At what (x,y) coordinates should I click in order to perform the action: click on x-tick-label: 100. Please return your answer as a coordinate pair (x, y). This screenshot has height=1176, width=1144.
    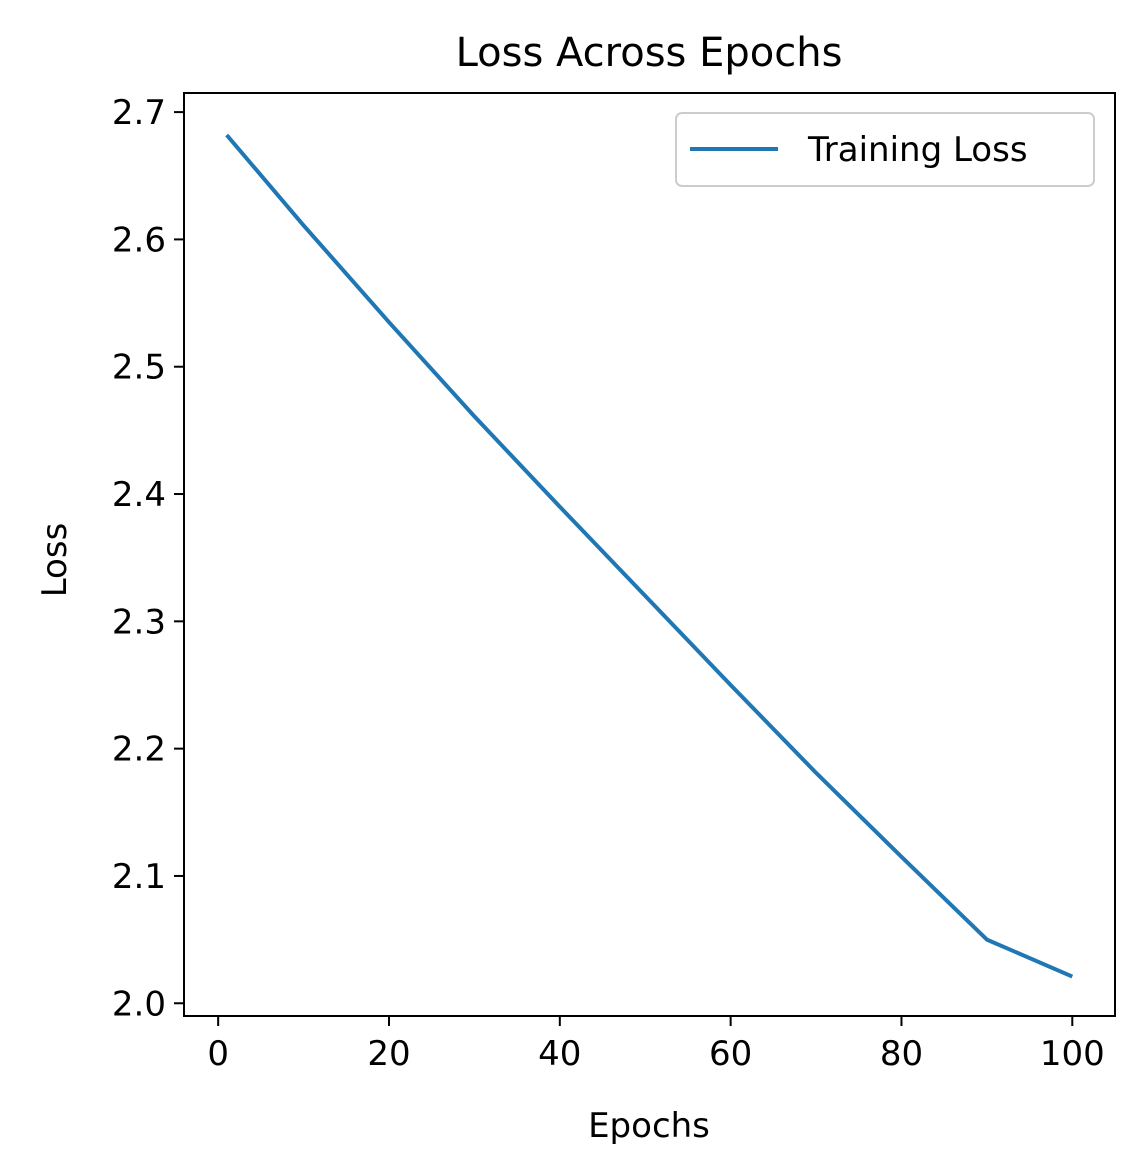
    Looking at the image, I should click on (1072, 1054).